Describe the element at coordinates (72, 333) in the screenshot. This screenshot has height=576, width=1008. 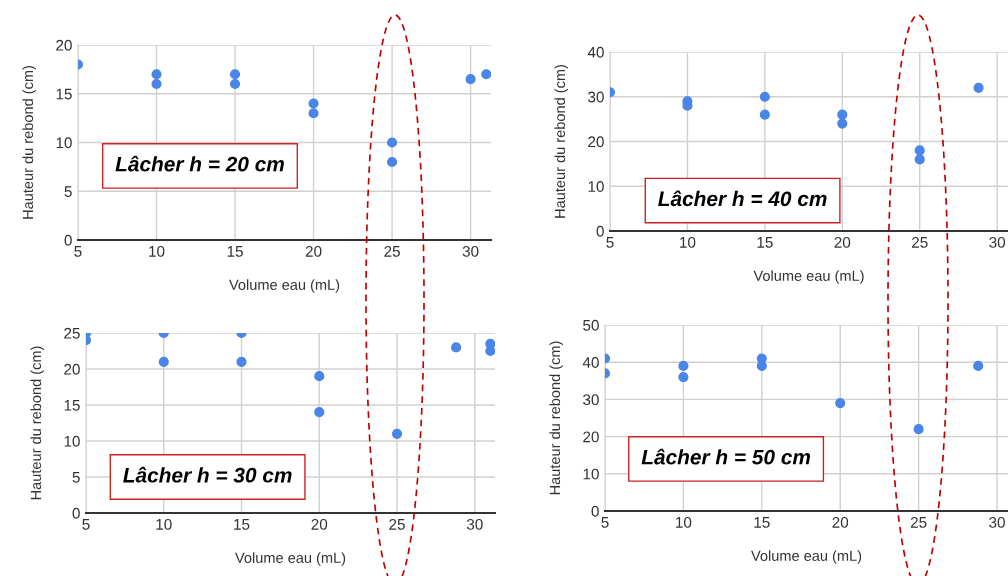
I see `y-tick-label: 25` at that location.